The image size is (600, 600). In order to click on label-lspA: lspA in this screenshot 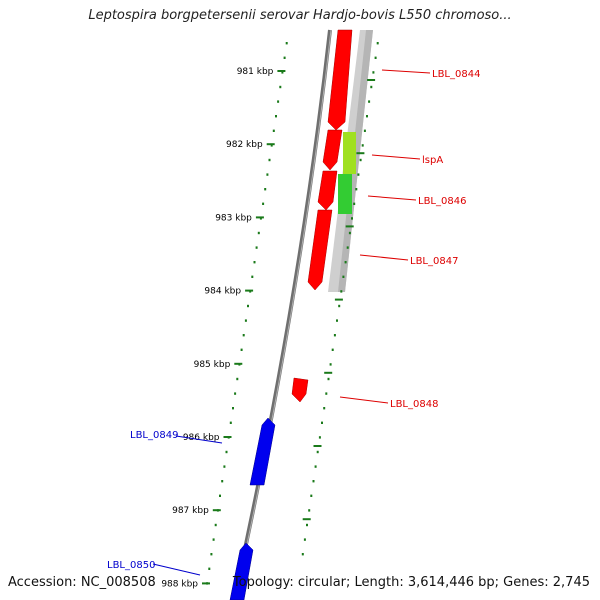, I will do `click(432, 160)`.